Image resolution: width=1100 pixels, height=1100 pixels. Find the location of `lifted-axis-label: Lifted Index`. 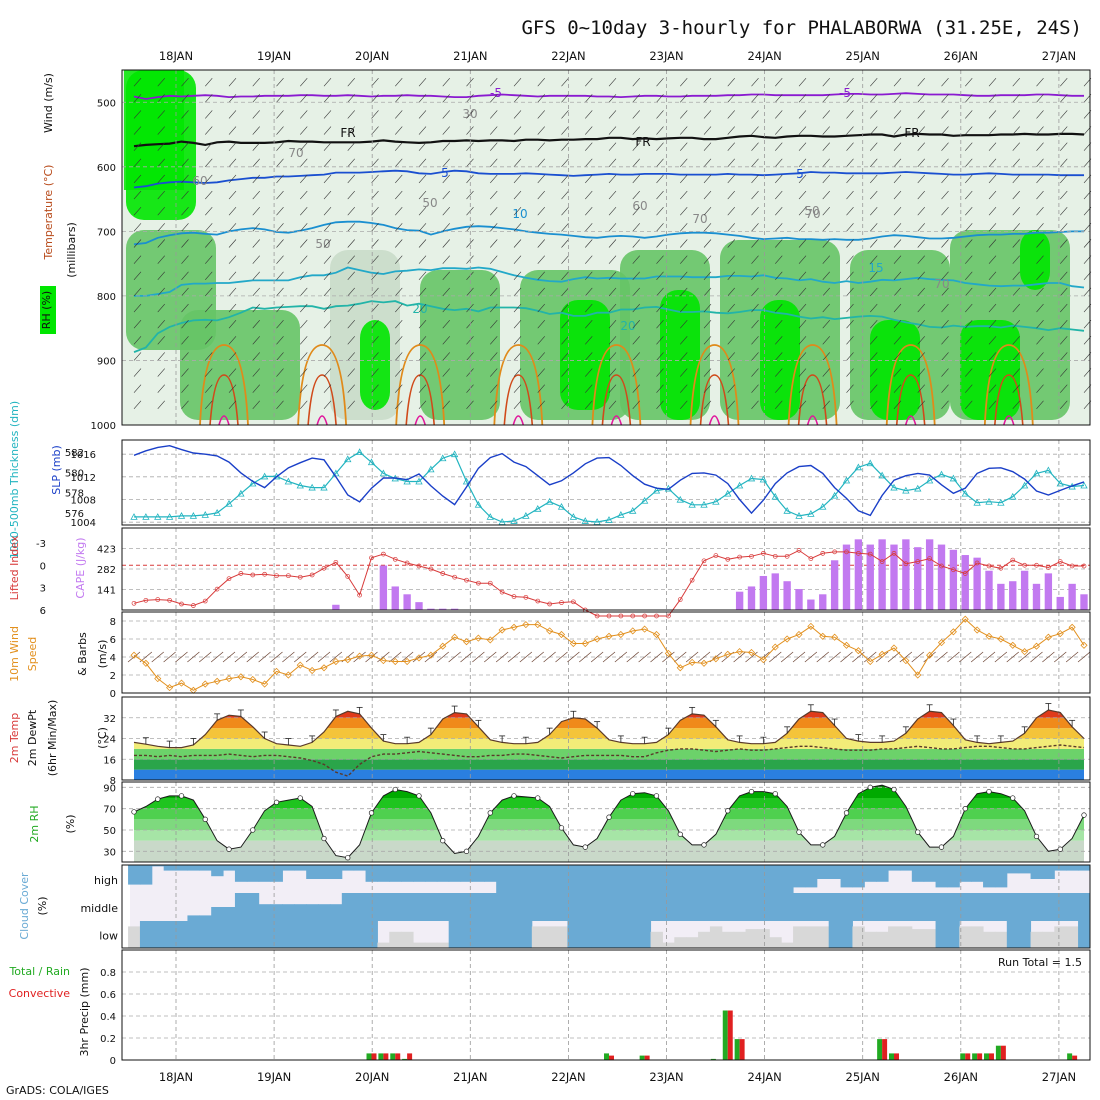

lifted-axis-label: Lifted Index is located at coordinates (14, 567).